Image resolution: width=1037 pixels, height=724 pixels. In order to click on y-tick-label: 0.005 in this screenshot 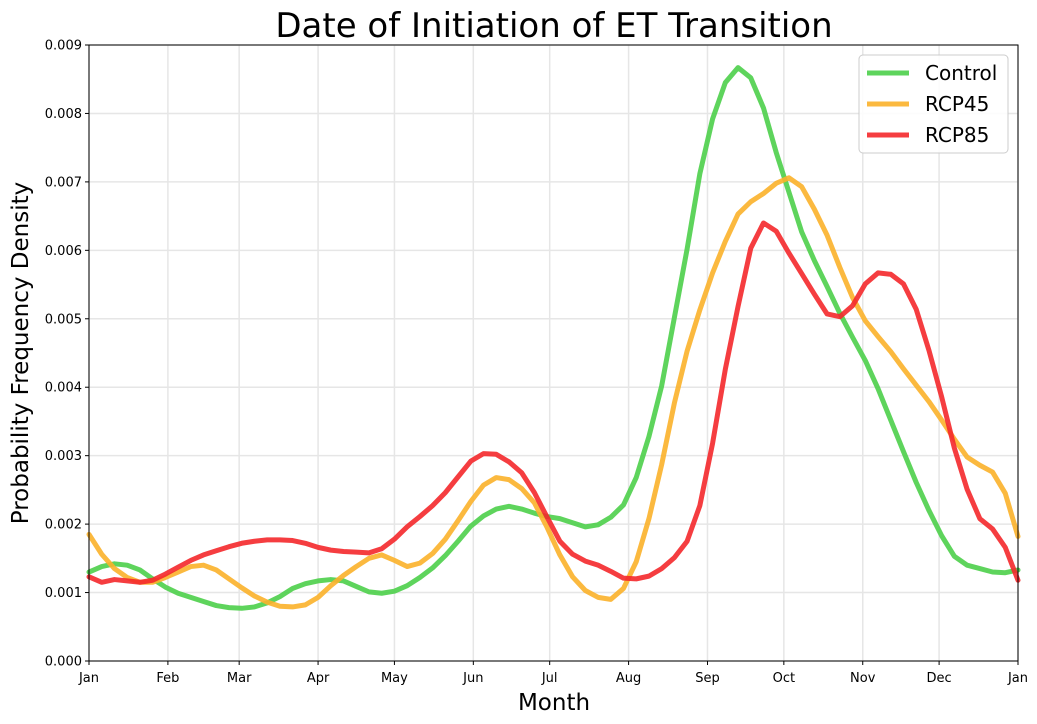, I will do `click(63, 319)`.